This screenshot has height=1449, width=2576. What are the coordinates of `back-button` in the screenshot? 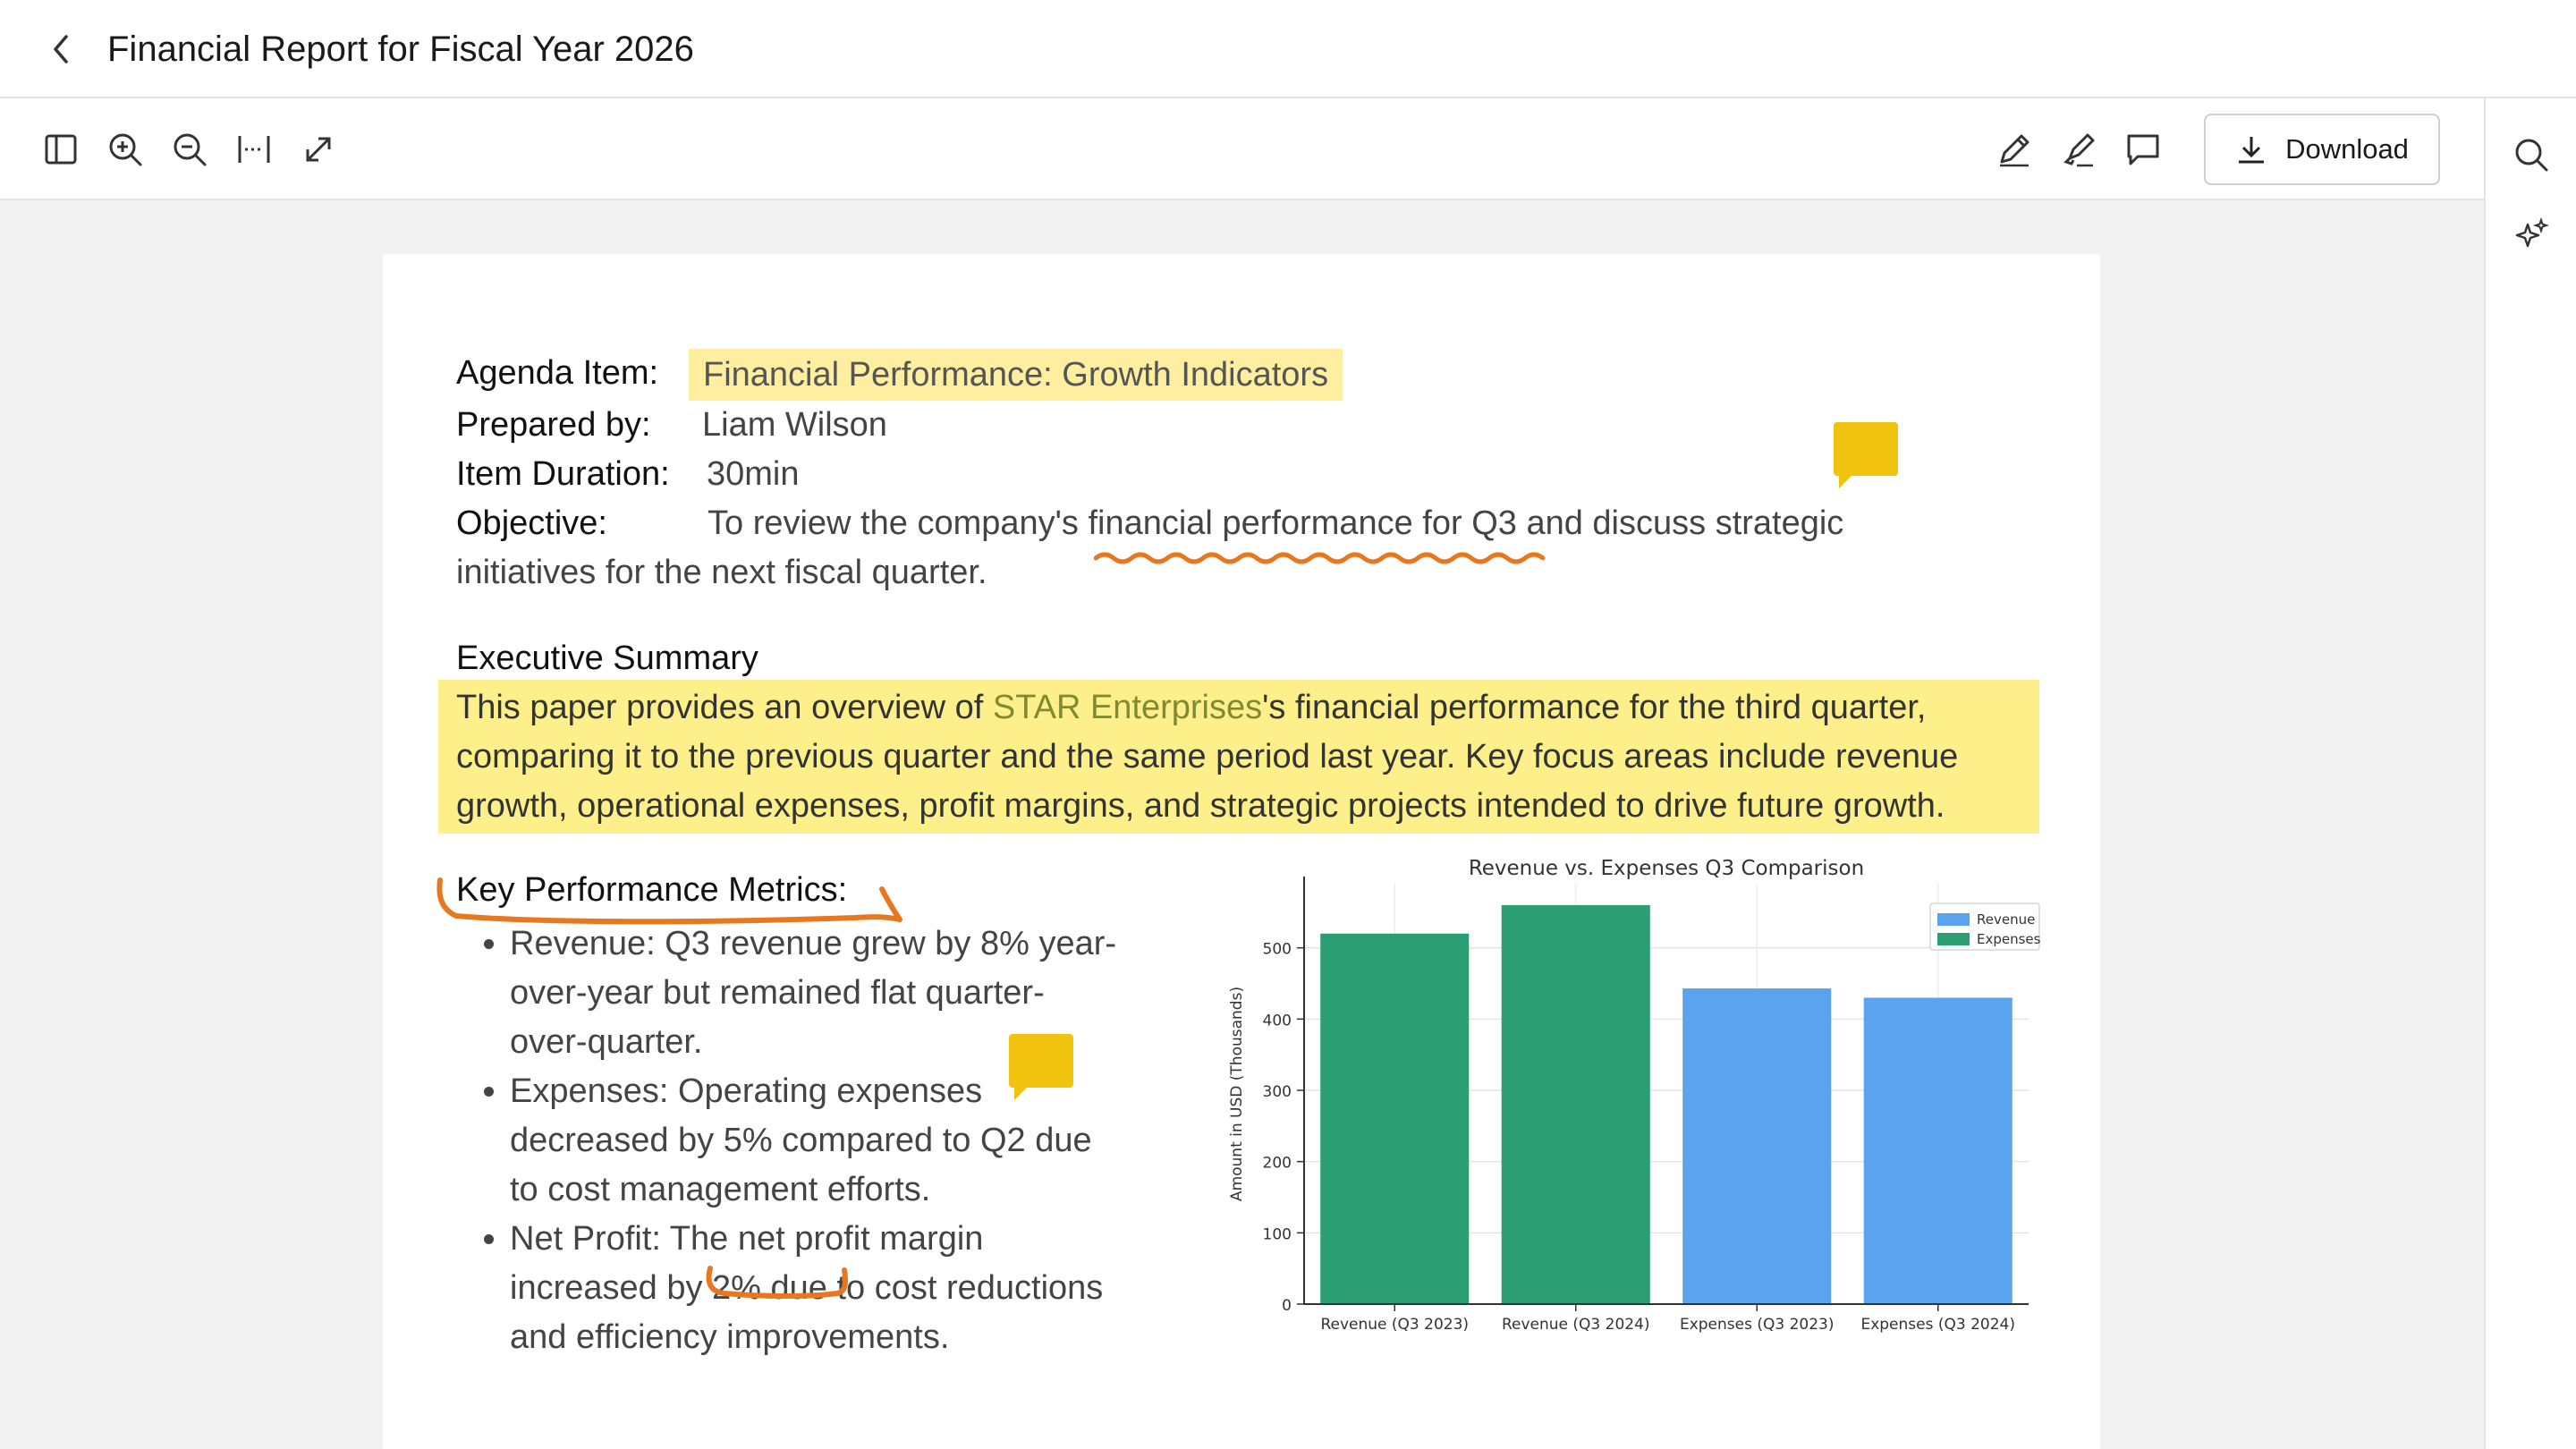 It's located at (61, 49).